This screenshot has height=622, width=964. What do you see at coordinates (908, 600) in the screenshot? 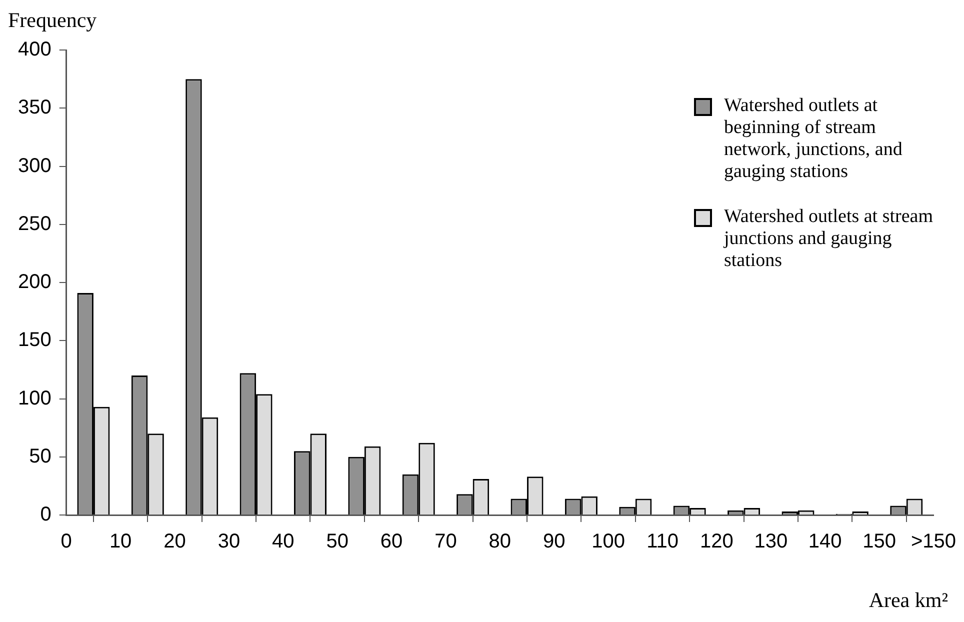
I see `x-axis-title: Area km²` at bounding box center [908, 600].